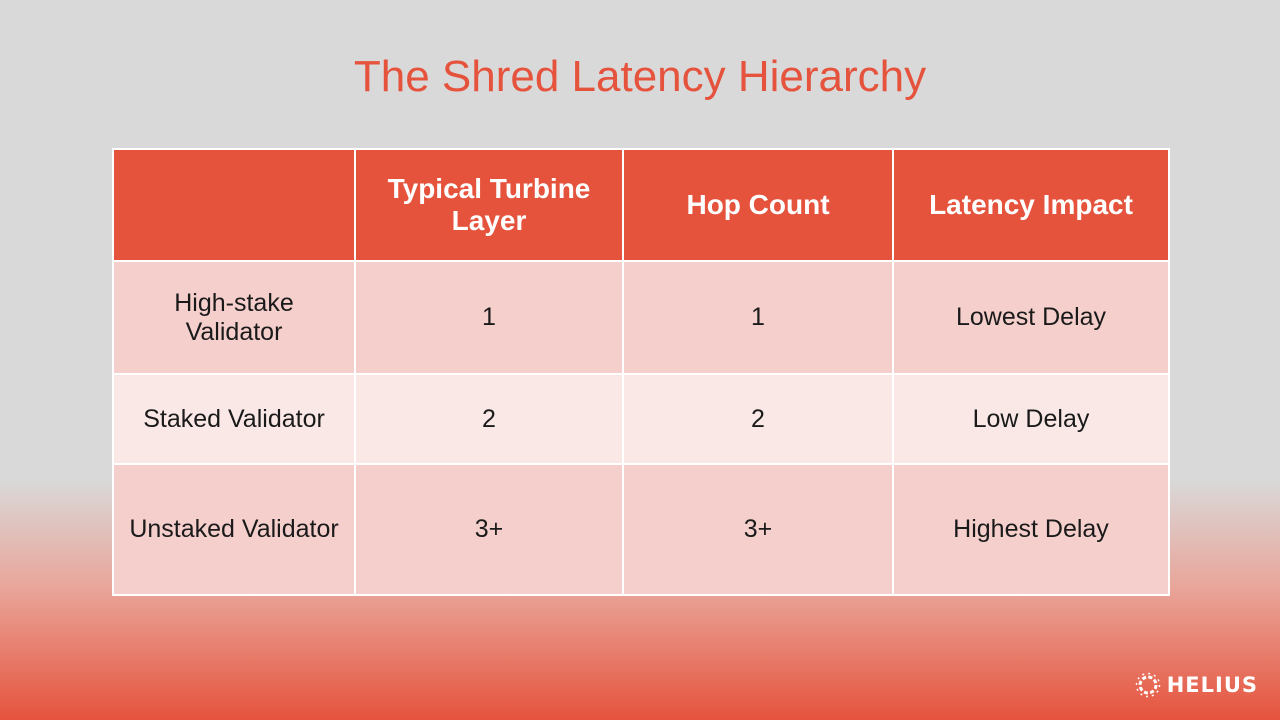 The image size is (1280, 720). Describe the element at coordinates (758, 205) in the screenshot. I see `header-cell: Hop Count` at that location.